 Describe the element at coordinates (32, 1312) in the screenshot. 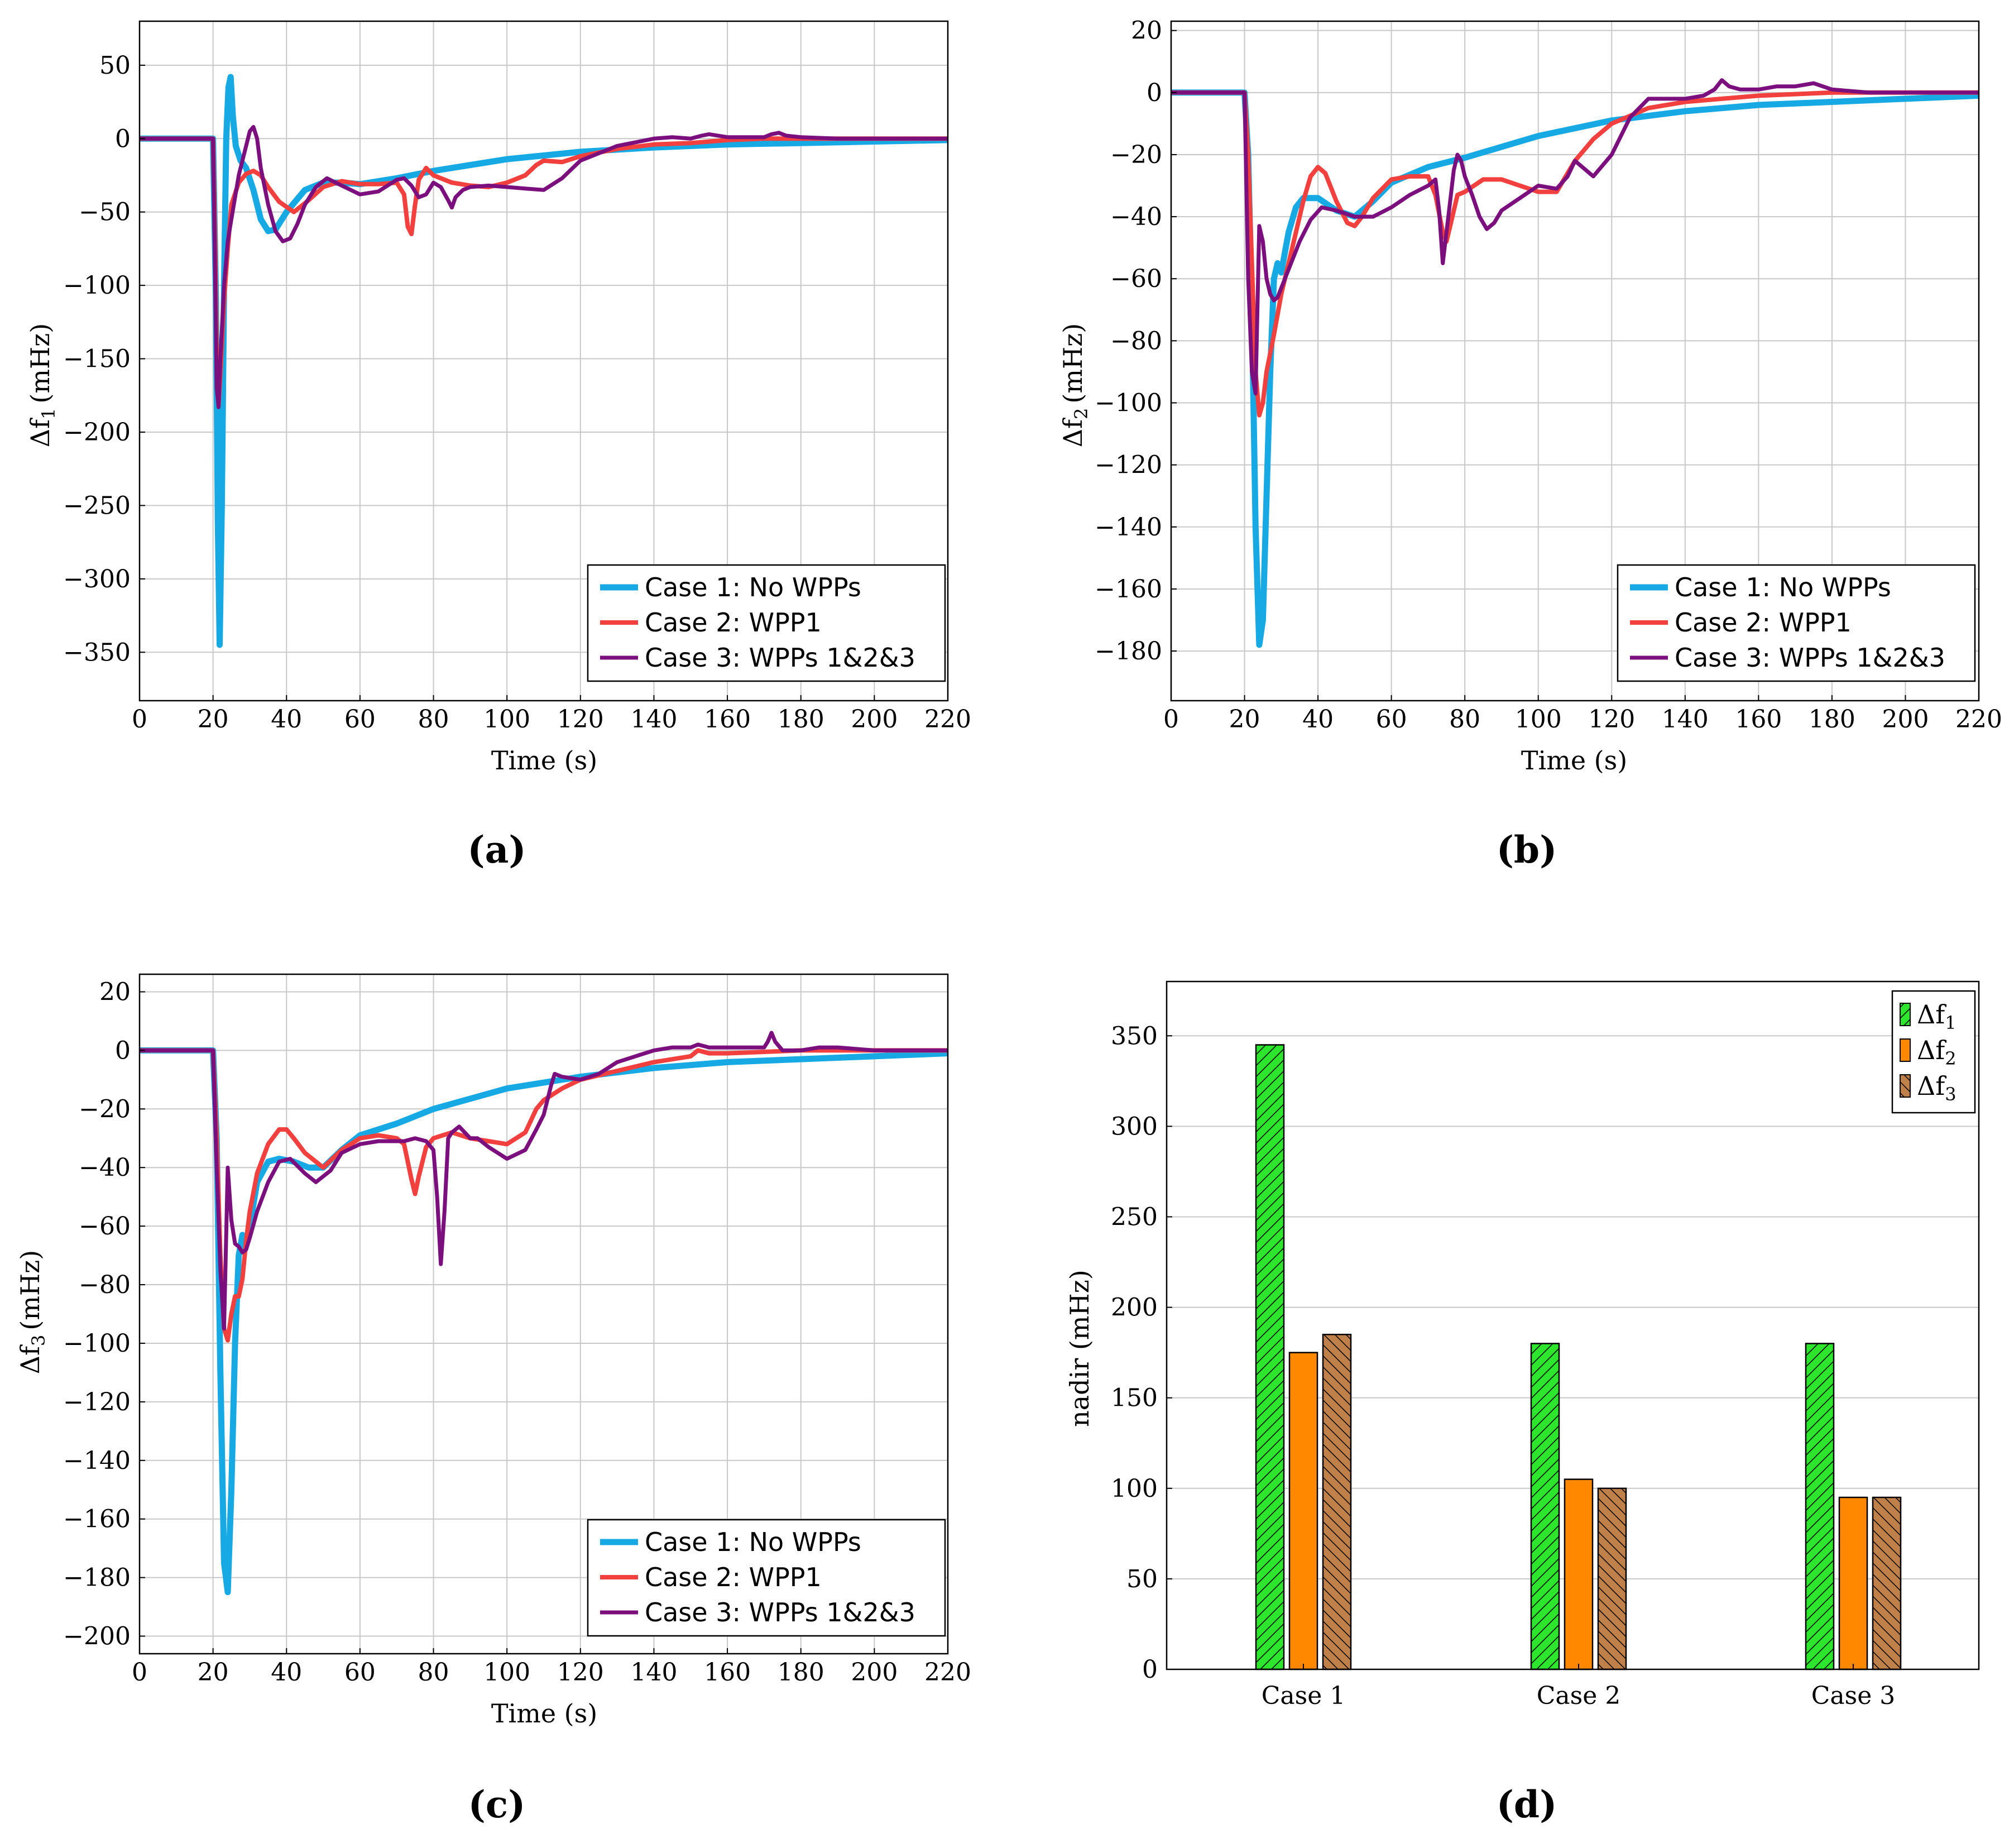

I see `y-axis-label: Δf3(mHz)` at that location.